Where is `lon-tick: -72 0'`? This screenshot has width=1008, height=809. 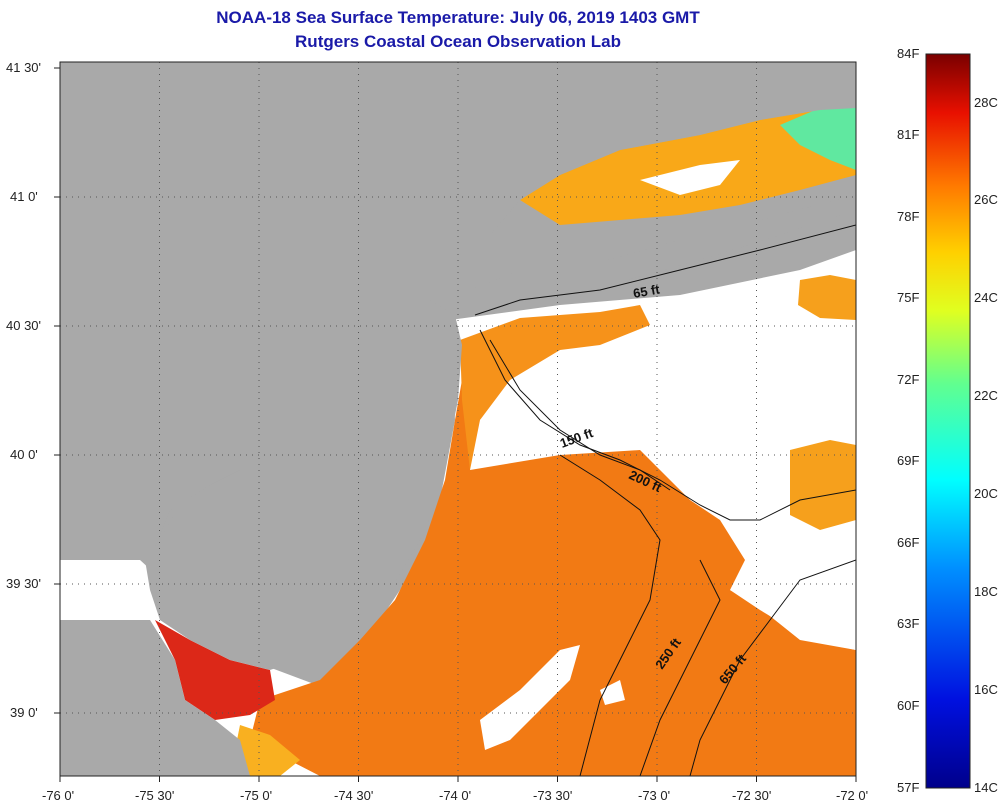 lon-tick: -72 0' is located at coordinates (852, 795).